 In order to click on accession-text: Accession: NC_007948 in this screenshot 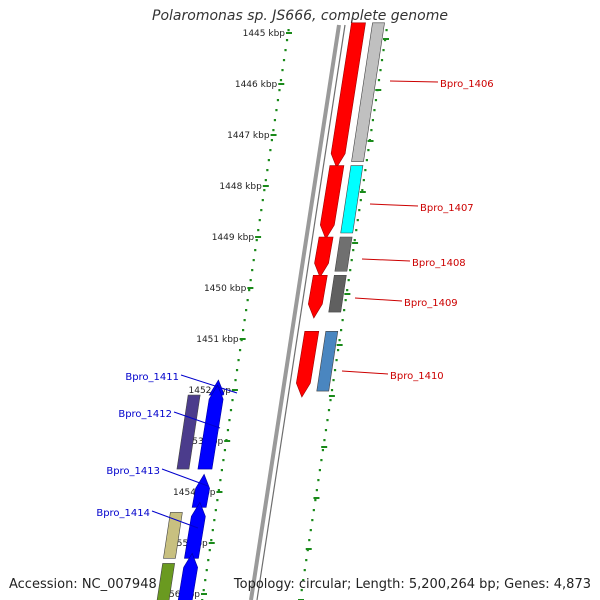, I will do `click(83, 584)`.